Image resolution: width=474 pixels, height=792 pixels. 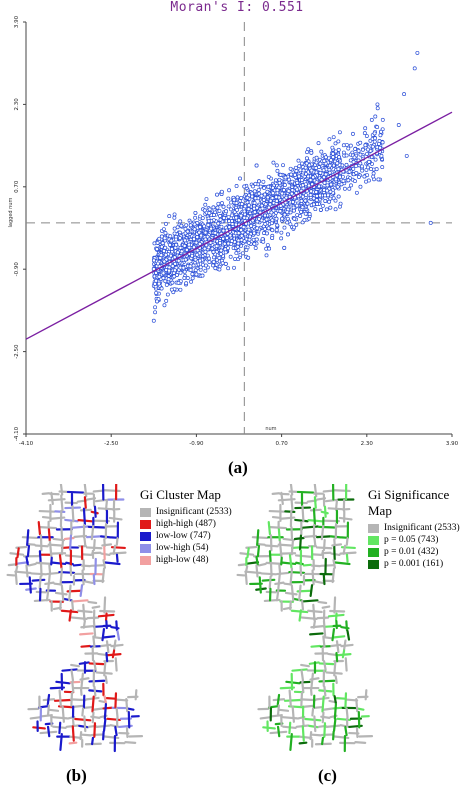 What do you see at coordinates (373, 564) in the screenshot?
I see `significance-legend-swatch` at bounding box center [373, 564].